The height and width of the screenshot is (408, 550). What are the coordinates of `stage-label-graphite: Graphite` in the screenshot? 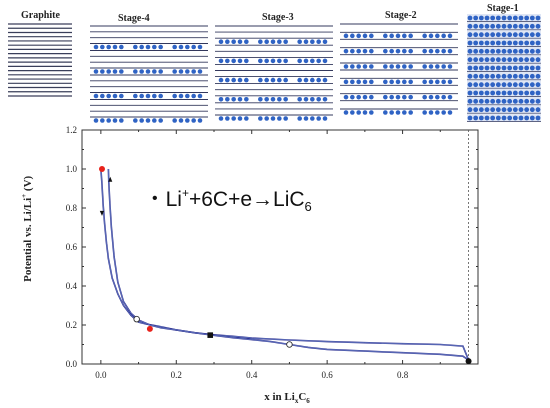 It's located at (40, 15).